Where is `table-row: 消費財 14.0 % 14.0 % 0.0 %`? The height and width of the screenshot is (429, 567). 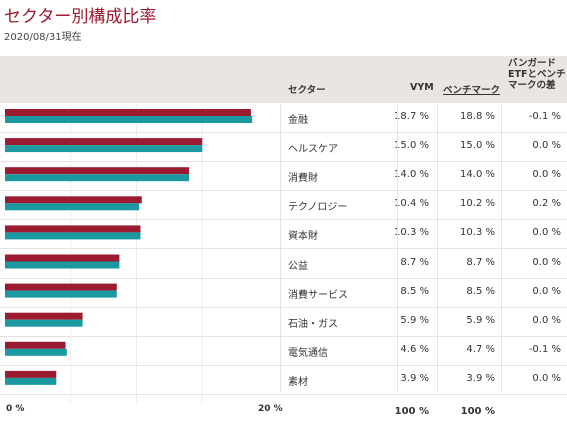
table-row: 消費財 14.0 % 14.0 % 0.0 % is located at coordinates (283, 176).